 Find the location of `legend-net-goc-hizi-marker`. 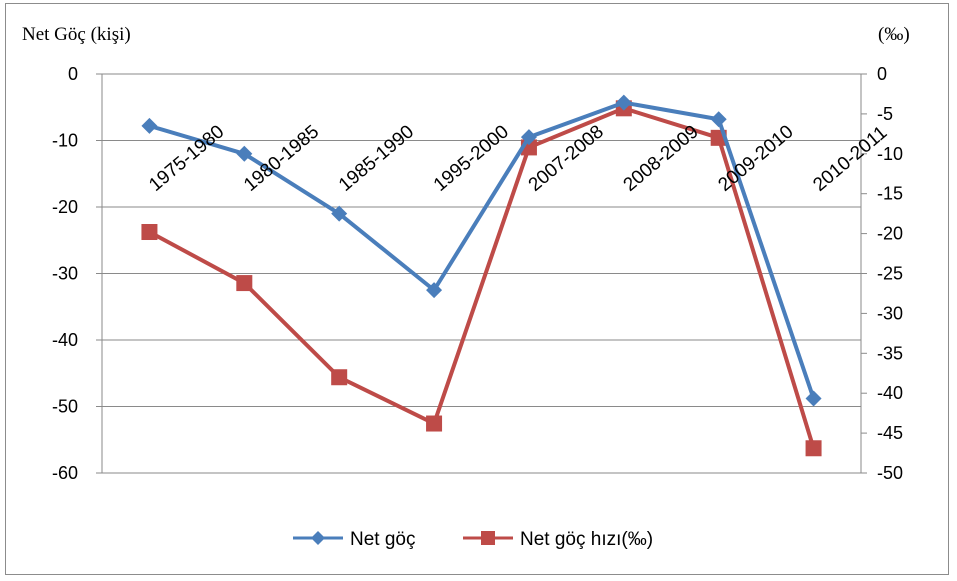

legend-net-goc-hizi-marker is located at coordinates (488, 538).